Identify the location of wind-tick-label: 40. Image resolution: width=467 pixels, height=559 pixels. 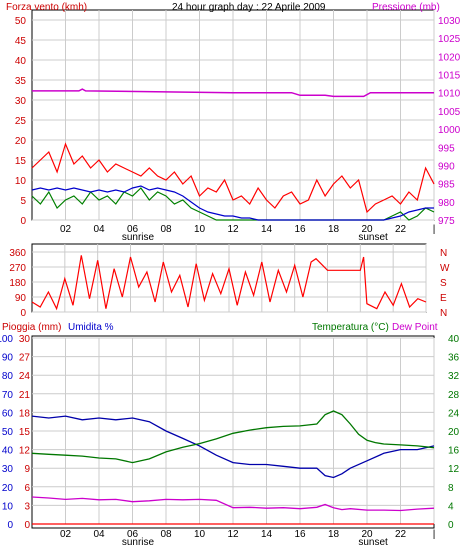
(21, 61).